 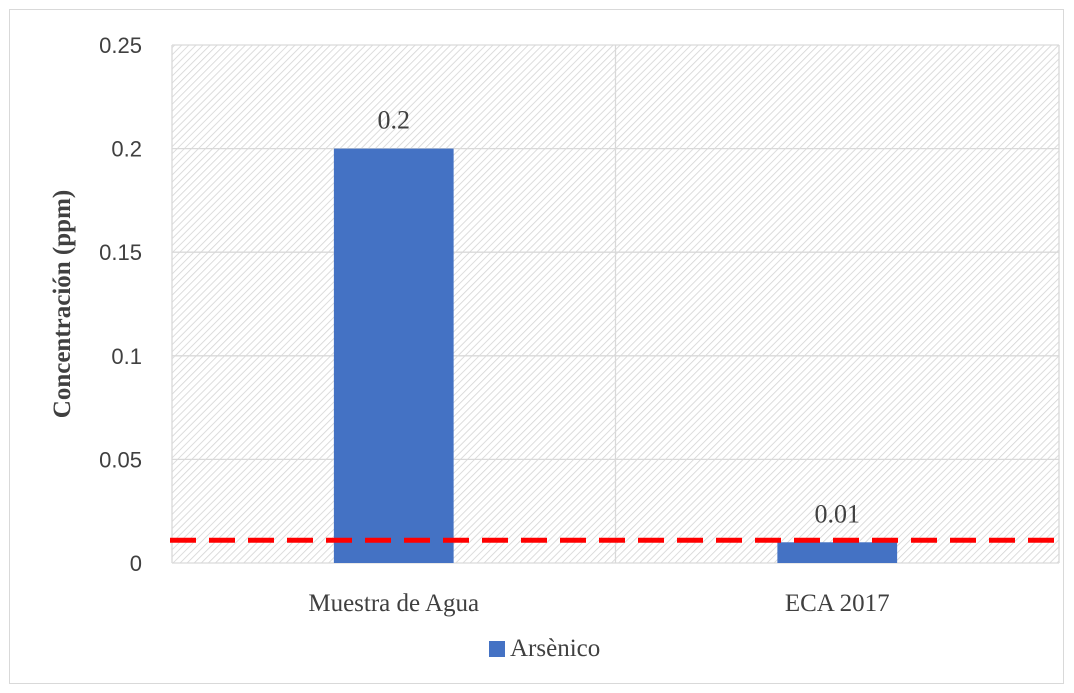 What do you see at coordinates (136, 563) in the screenshot?
I see `y-tick-label: 0` at bounding box center [136, 563].